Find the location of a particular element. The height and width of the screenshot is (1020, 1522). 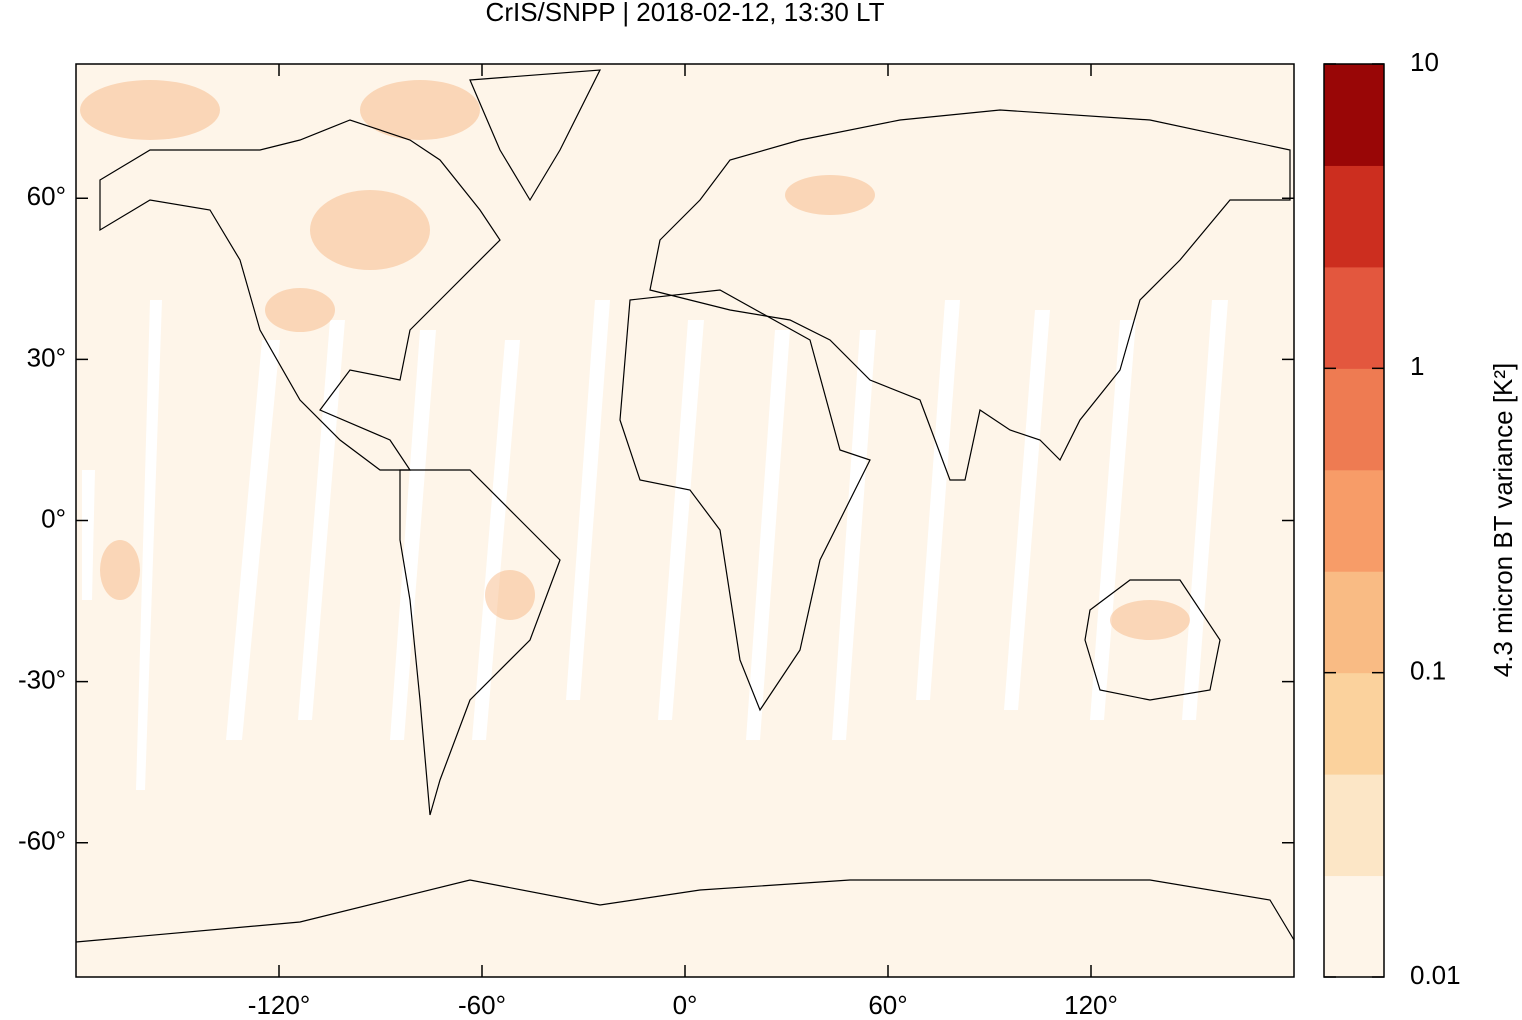

x-tick-label: 120° is located at coordinates (1091, 1005).